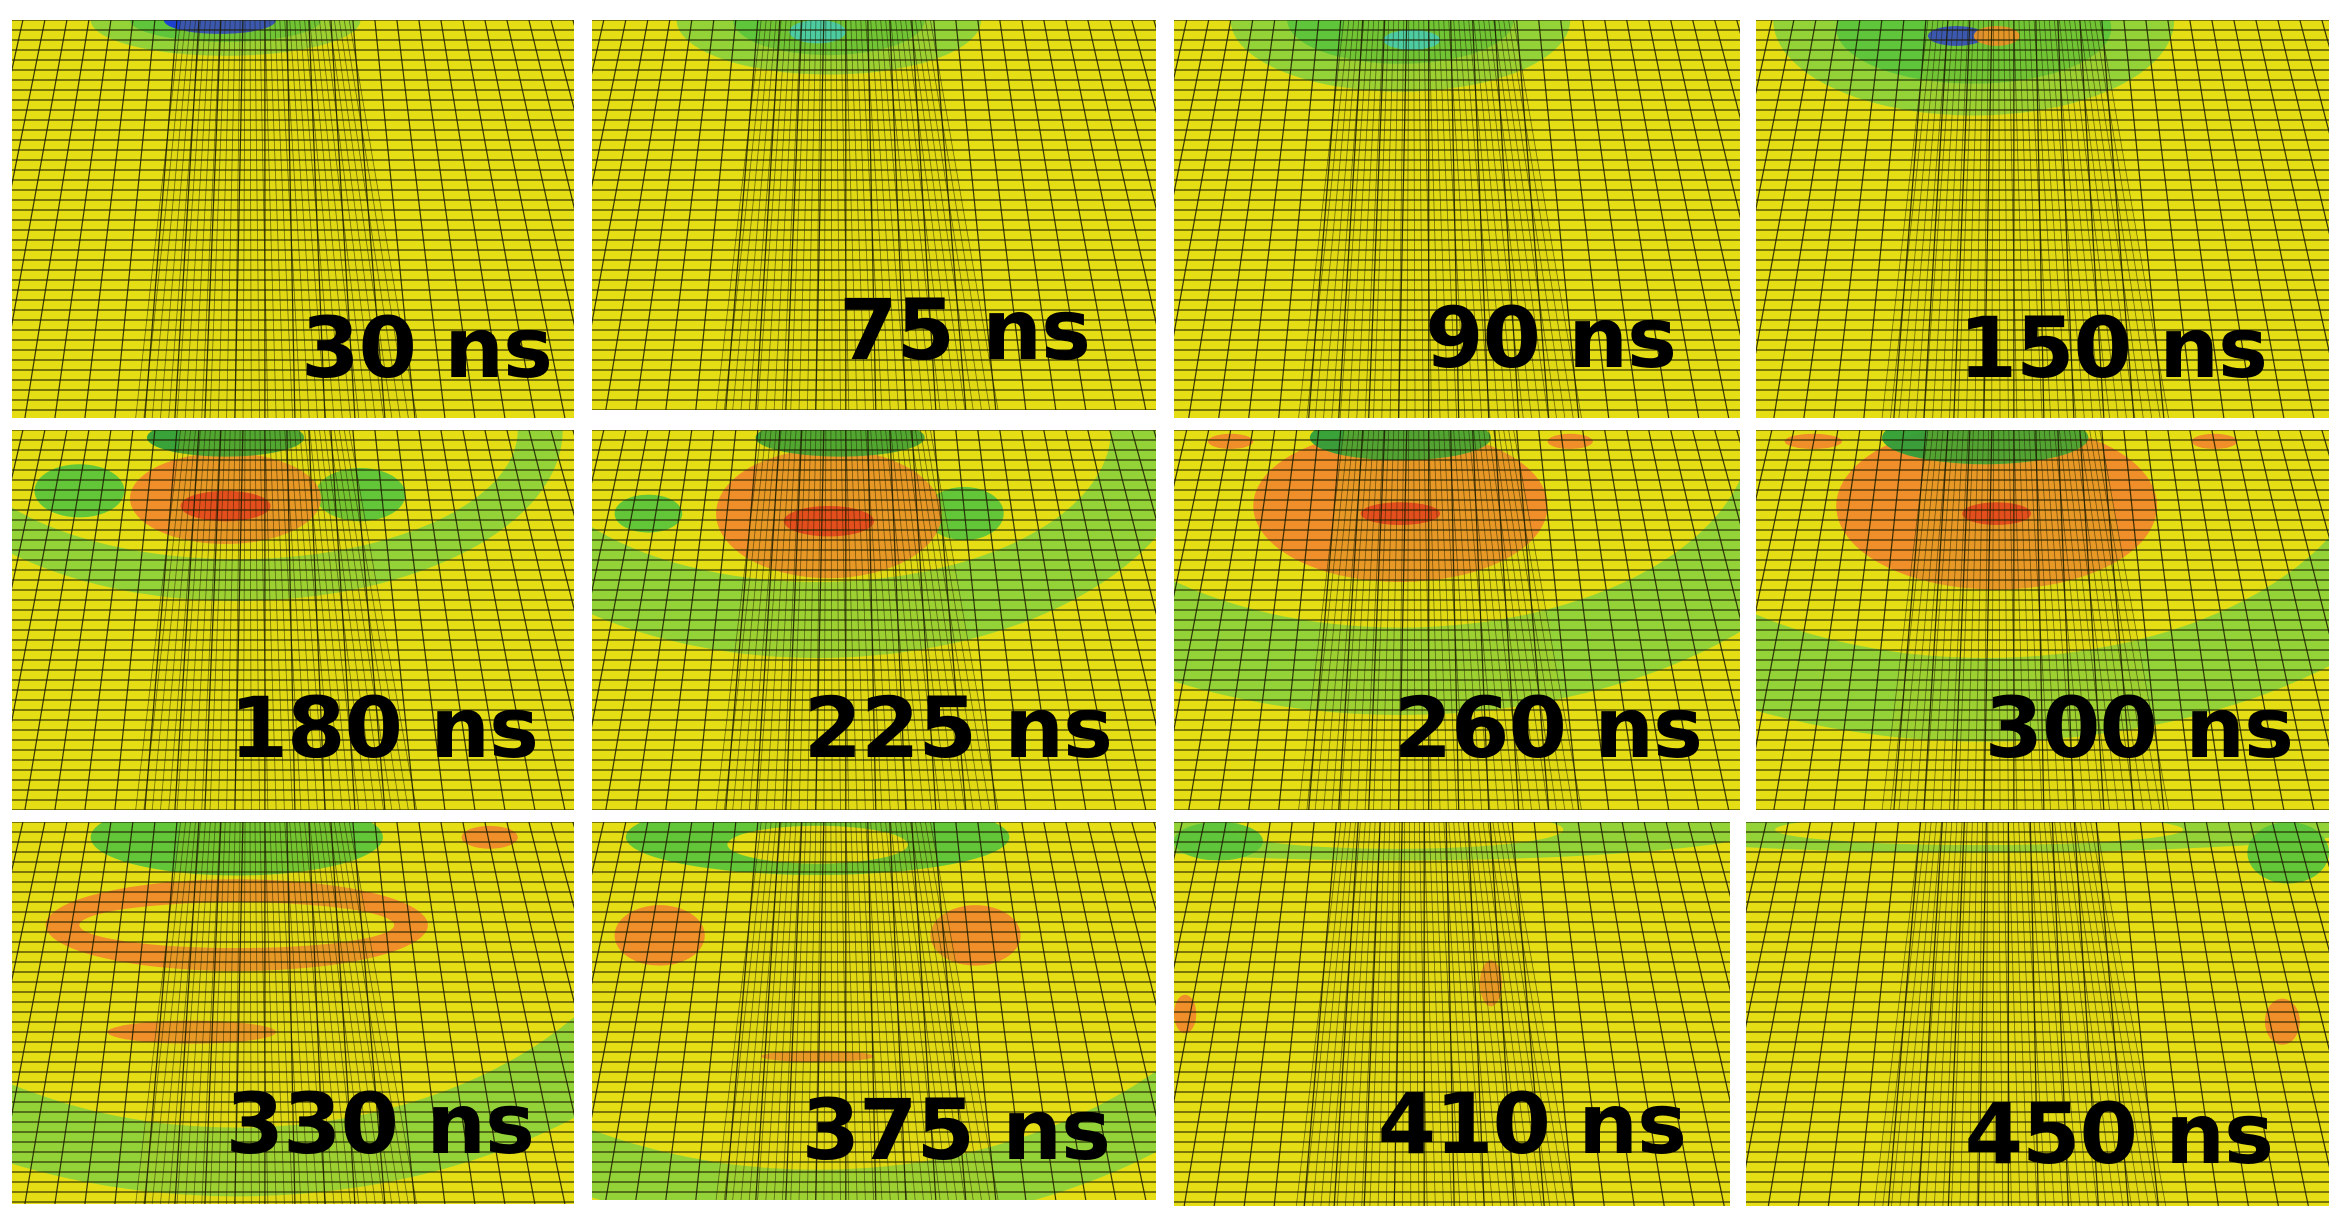 This screenshot has height=1225, width=2343. Describe the element at coordinates (2037, 1014) in the screenshot. I see `mesh-plot` at that location.